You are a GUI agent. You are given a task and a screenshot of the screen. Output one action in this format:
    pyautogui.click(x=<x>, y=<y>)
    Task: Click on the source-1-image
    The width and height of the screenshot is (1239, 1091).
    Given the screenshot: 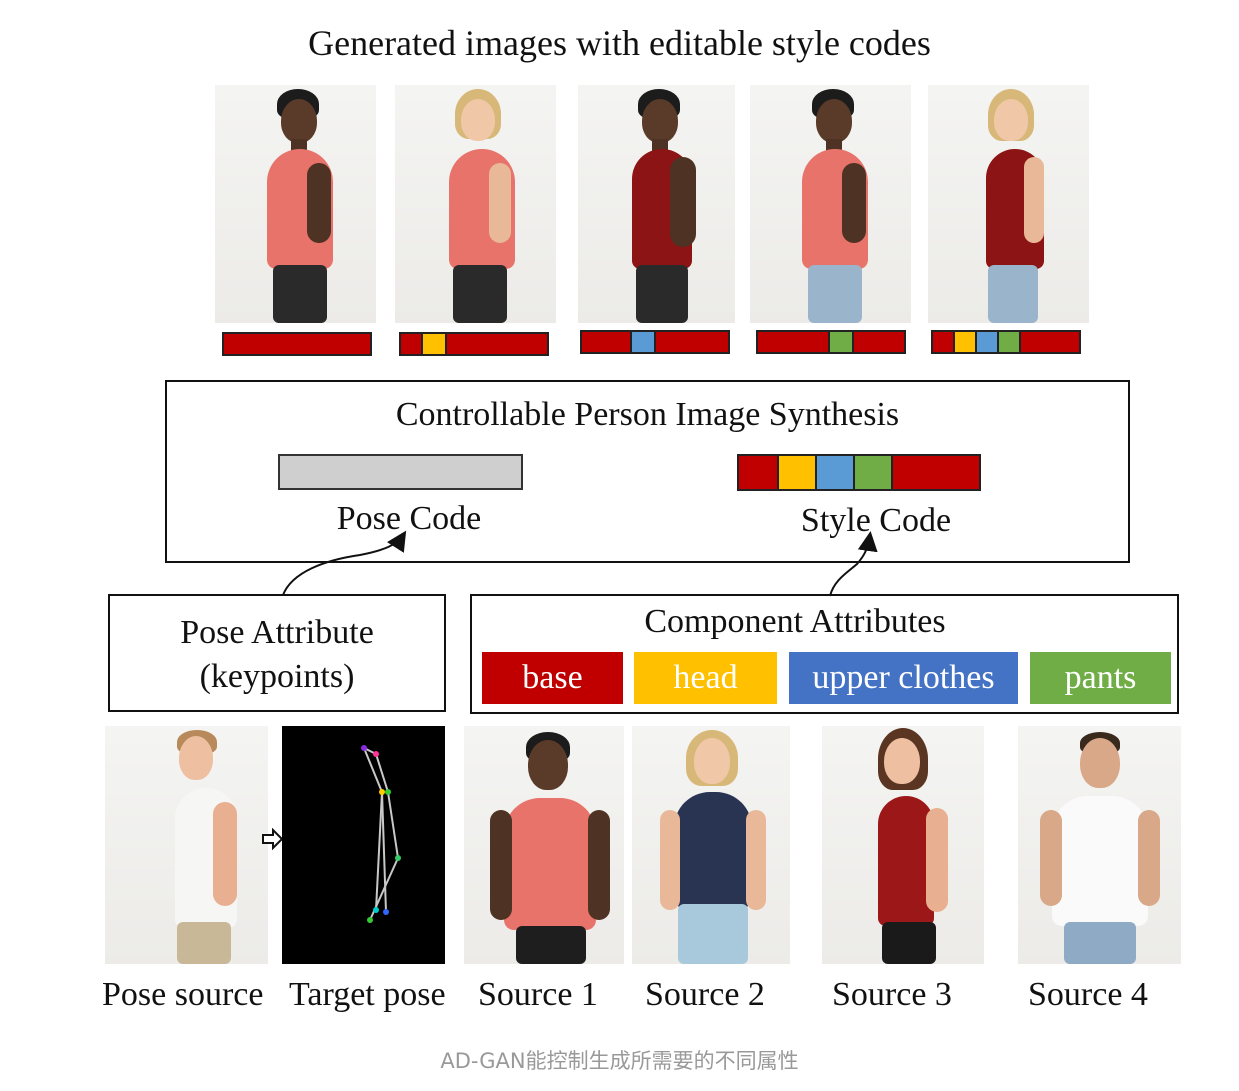 What is the action you would take?
    pyautogui.click(x=544, y=845)
    